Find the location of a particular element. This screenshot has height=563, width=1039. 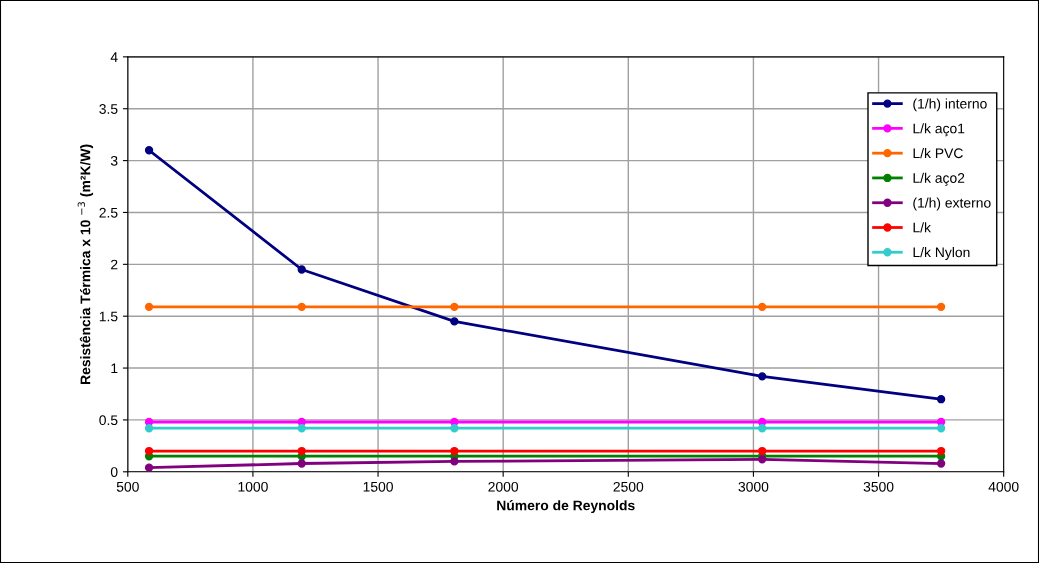

x-tick-label: 1500 is located at coordinates (378, 486).